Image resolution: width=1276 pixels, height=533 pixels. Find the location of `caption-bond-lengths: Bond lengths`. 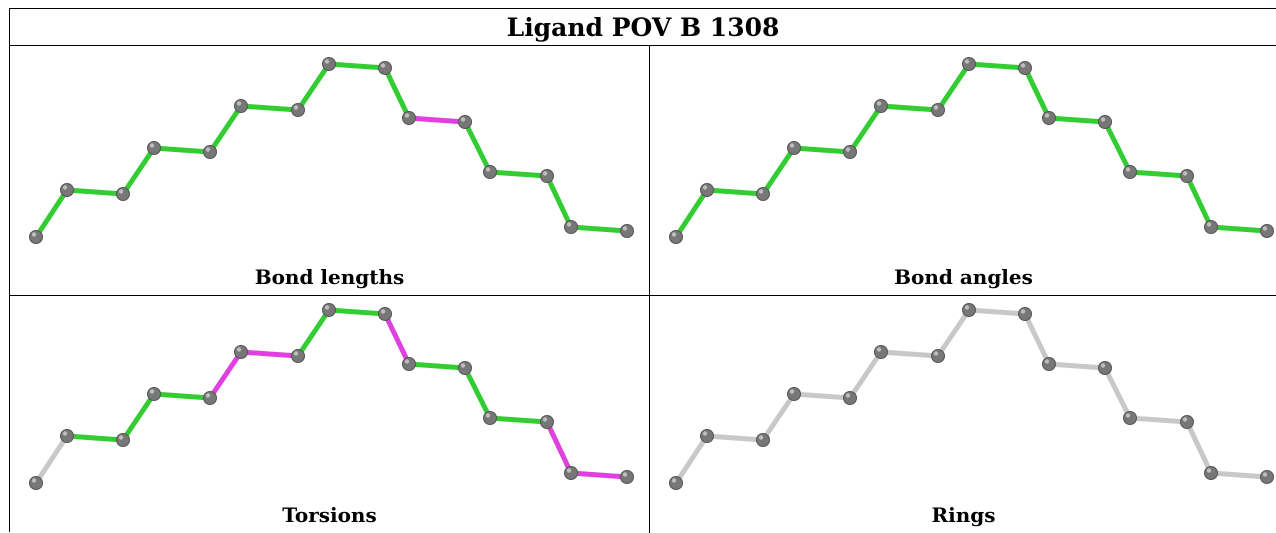

caption-bond-lengths: Bond lengths is located at coordinates (329, 277).